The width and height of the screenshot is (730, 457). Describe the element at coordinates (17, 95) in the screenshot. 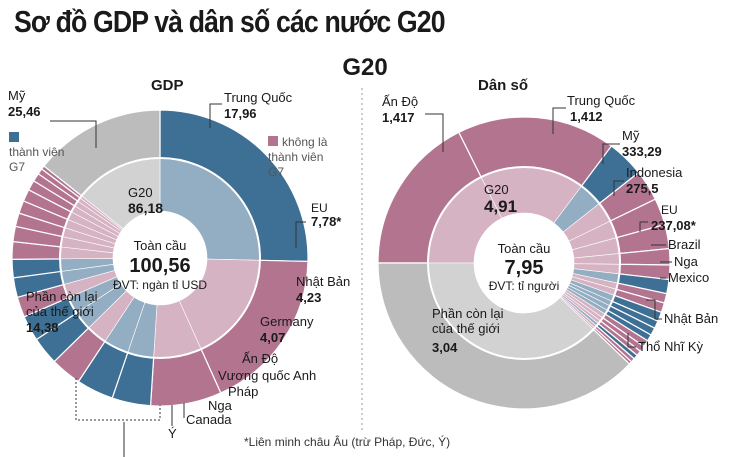

I see `gdp-label-my-name: Mỹ` at that location.